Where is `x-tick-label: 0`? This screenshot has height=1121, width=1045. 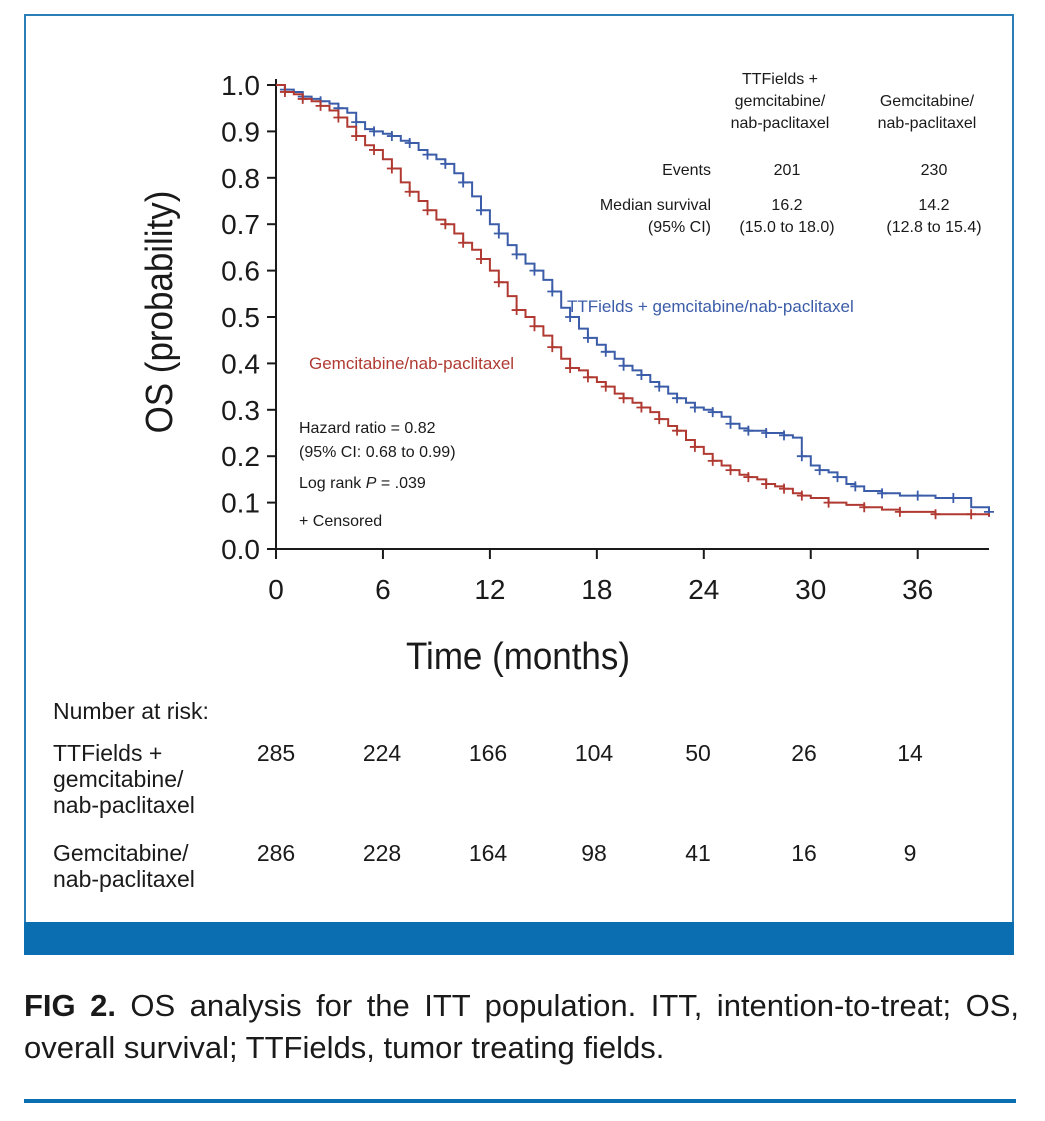 x-tick-label: 0 is located at coordinates (276, 589).